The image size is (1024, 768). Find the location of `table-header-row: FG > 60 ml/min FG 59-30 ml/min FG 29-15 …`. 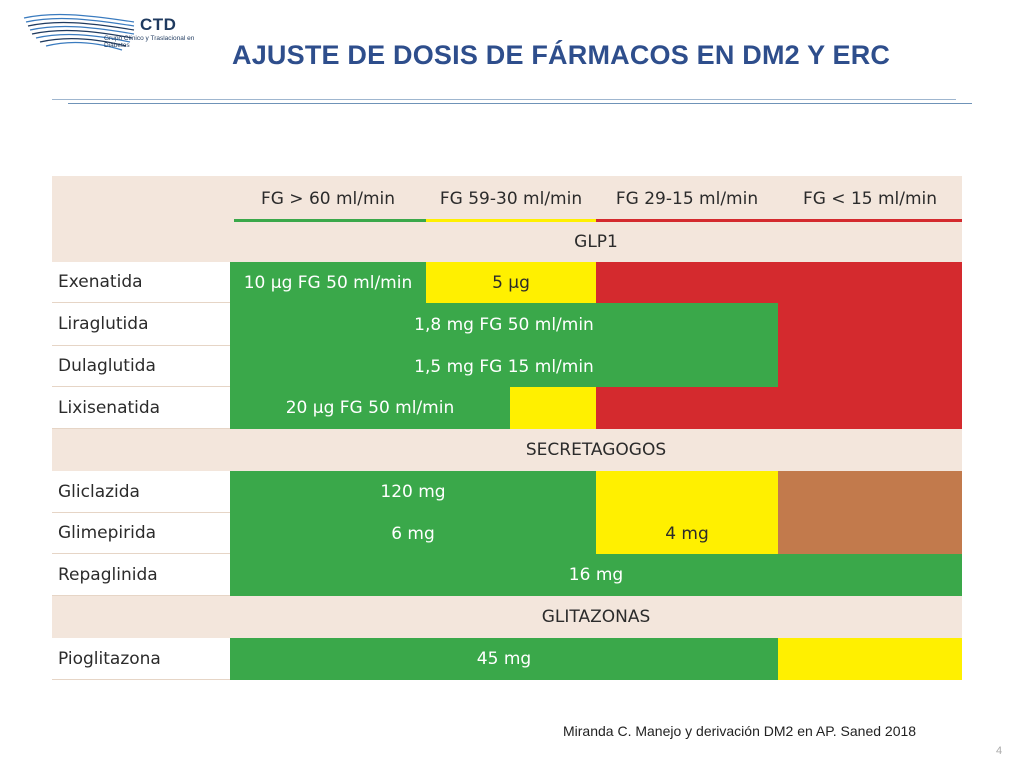

table-header-row: FG > 60 ml/min FG 59-30 ml/min FG 29-15 … is located at coordinates (507, 199).